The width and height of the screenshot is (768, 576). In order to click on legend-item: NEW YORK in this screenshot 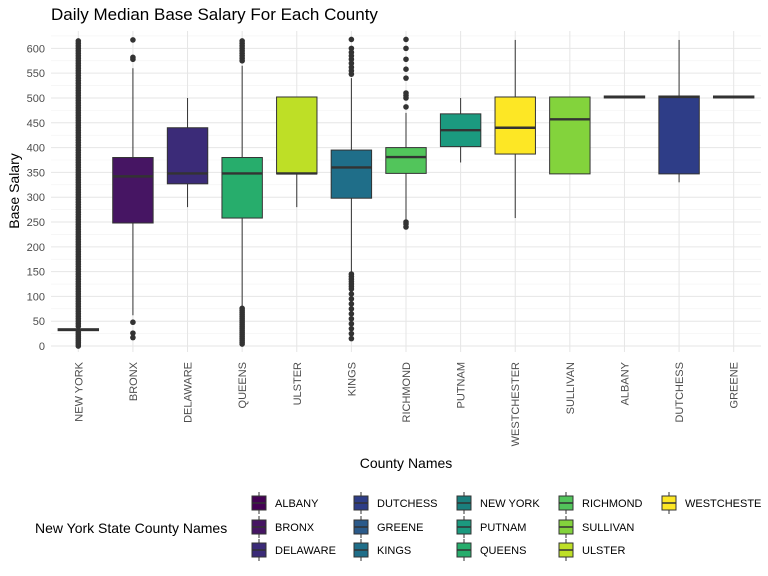, I will do `click(498, 503)`.